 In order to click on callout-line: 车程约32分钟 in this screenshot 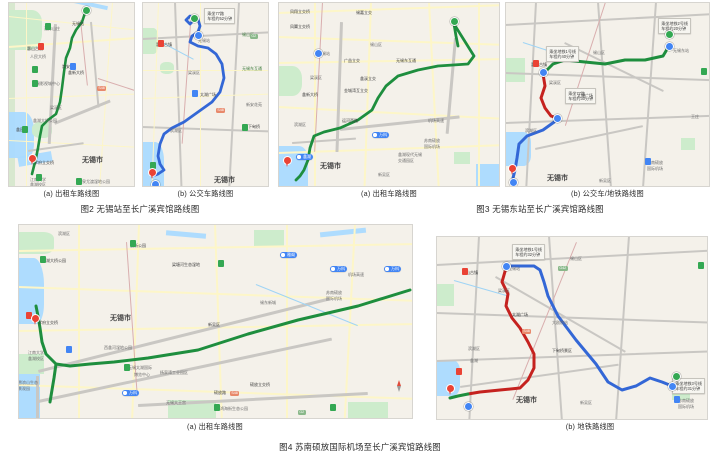, I will do `click(528, 254)`.